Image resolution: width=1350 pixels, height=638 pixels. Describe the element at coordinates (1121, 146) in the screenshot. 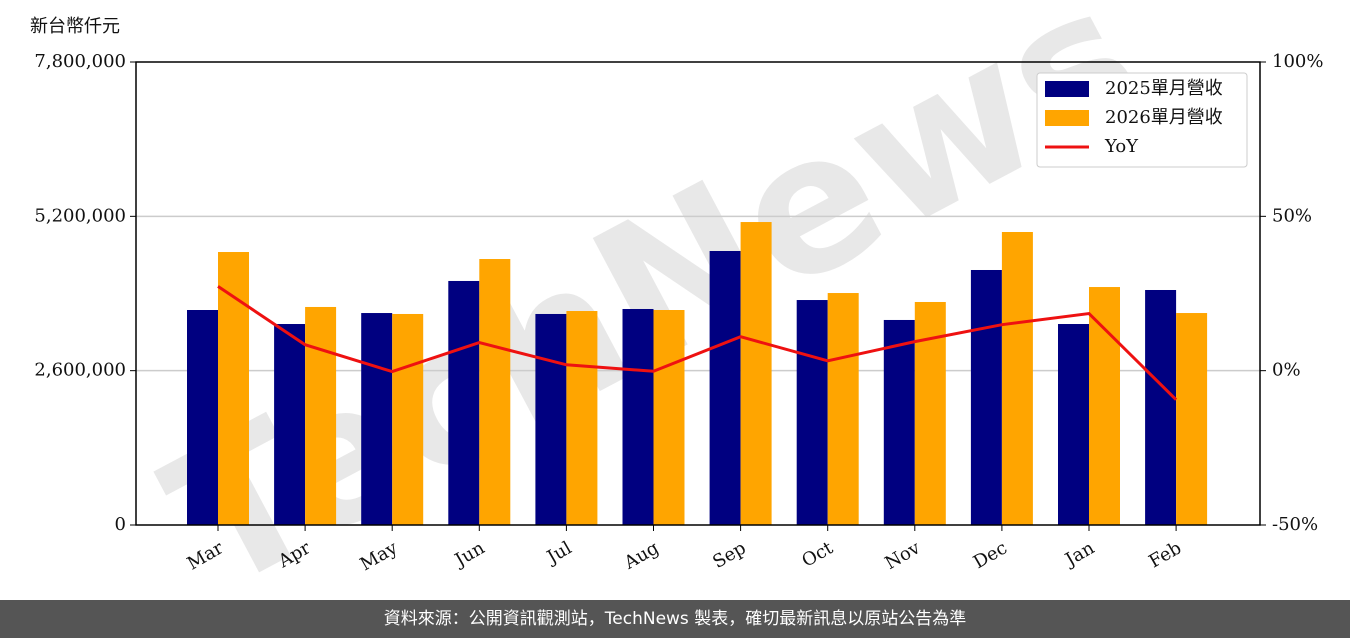

I see `legend-label: YoY` at that location.